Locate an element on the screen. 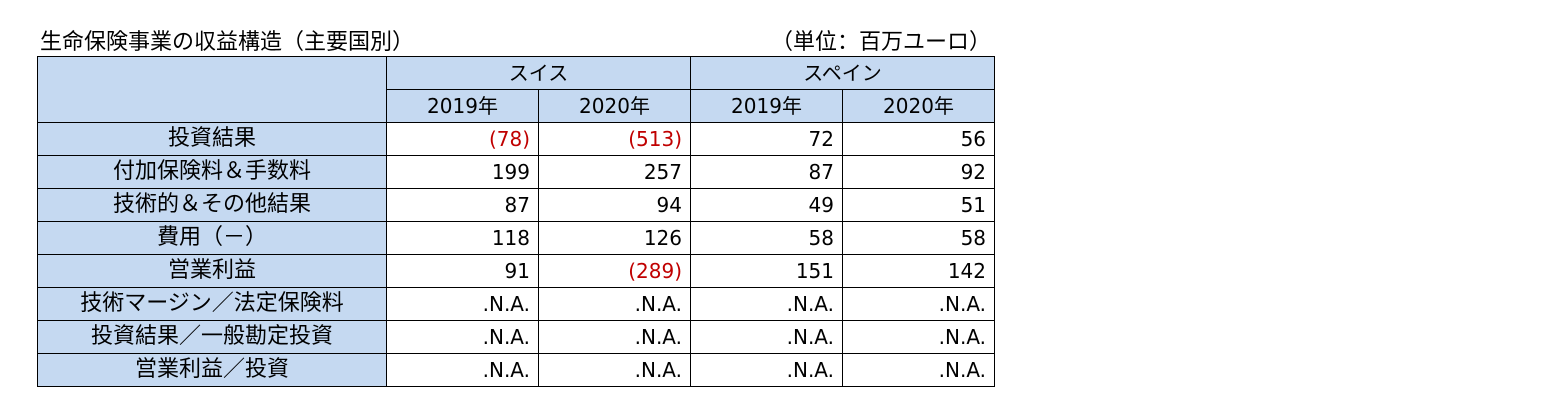 The height and width of the screenshot is (411, 1543). row-label: 投資結果／一般勘定投資 is located at coordinates (212, 337).